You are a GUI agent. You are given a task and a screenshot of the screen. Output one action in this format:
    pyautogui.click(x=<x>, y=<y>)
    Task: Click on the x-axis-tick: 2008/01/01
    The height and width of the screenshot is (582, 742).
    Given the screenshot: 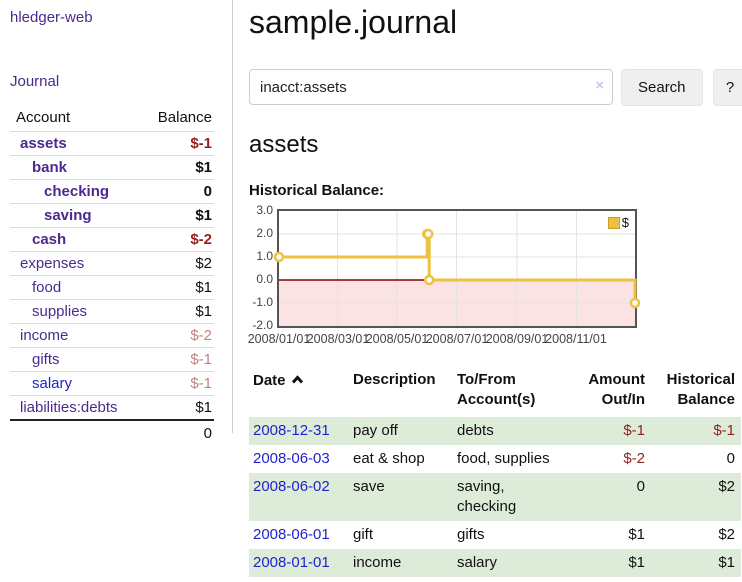 What is the action you would take?
    pyautogui.click(x=279, y=339)
    